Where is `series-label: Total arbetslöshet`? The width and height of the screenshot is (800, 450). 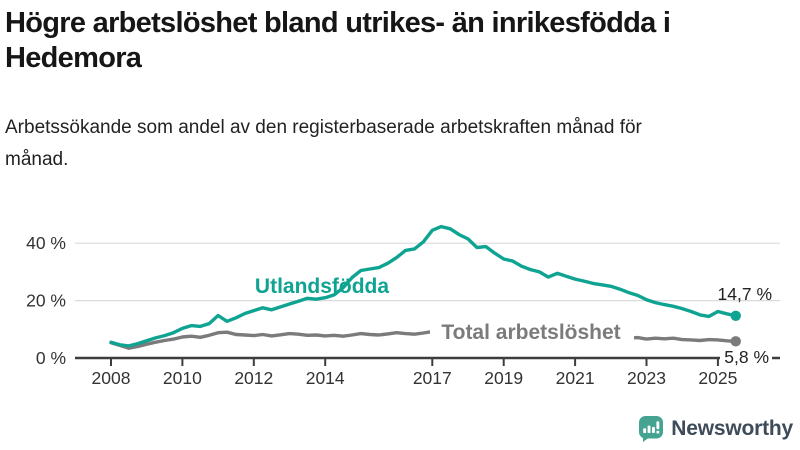 series-label: Total arbetslöshet is located at coordinates (530, 332).